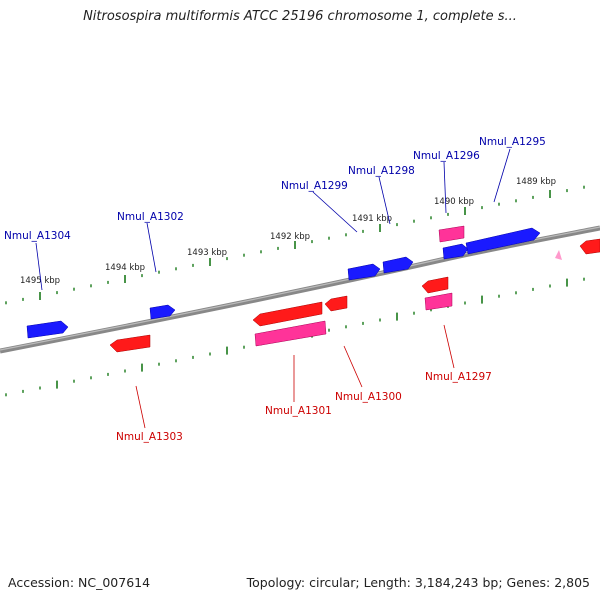 This screenshot has height=600, width=600. What do you see at coordinates (455, 251) in the screenshot?
I see `gene-nmul-a1296` at bounding box center [455, 251].